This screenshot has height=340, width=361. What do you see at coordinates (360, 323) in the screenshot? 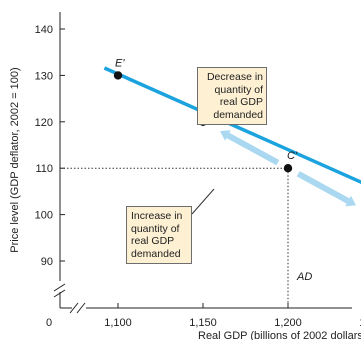
I see `x-tick-label: 1,250` at bounding box center [360, 323].